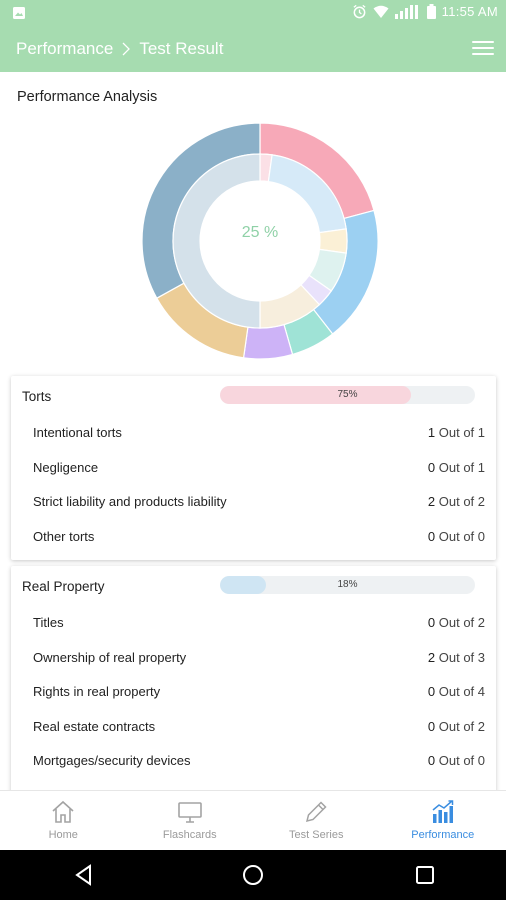 This screenshot has height=900, width=506. What do you see at coordinates (425, 875) in the screenshot?
I see `recents-icon` at bounding box center [425, 875].